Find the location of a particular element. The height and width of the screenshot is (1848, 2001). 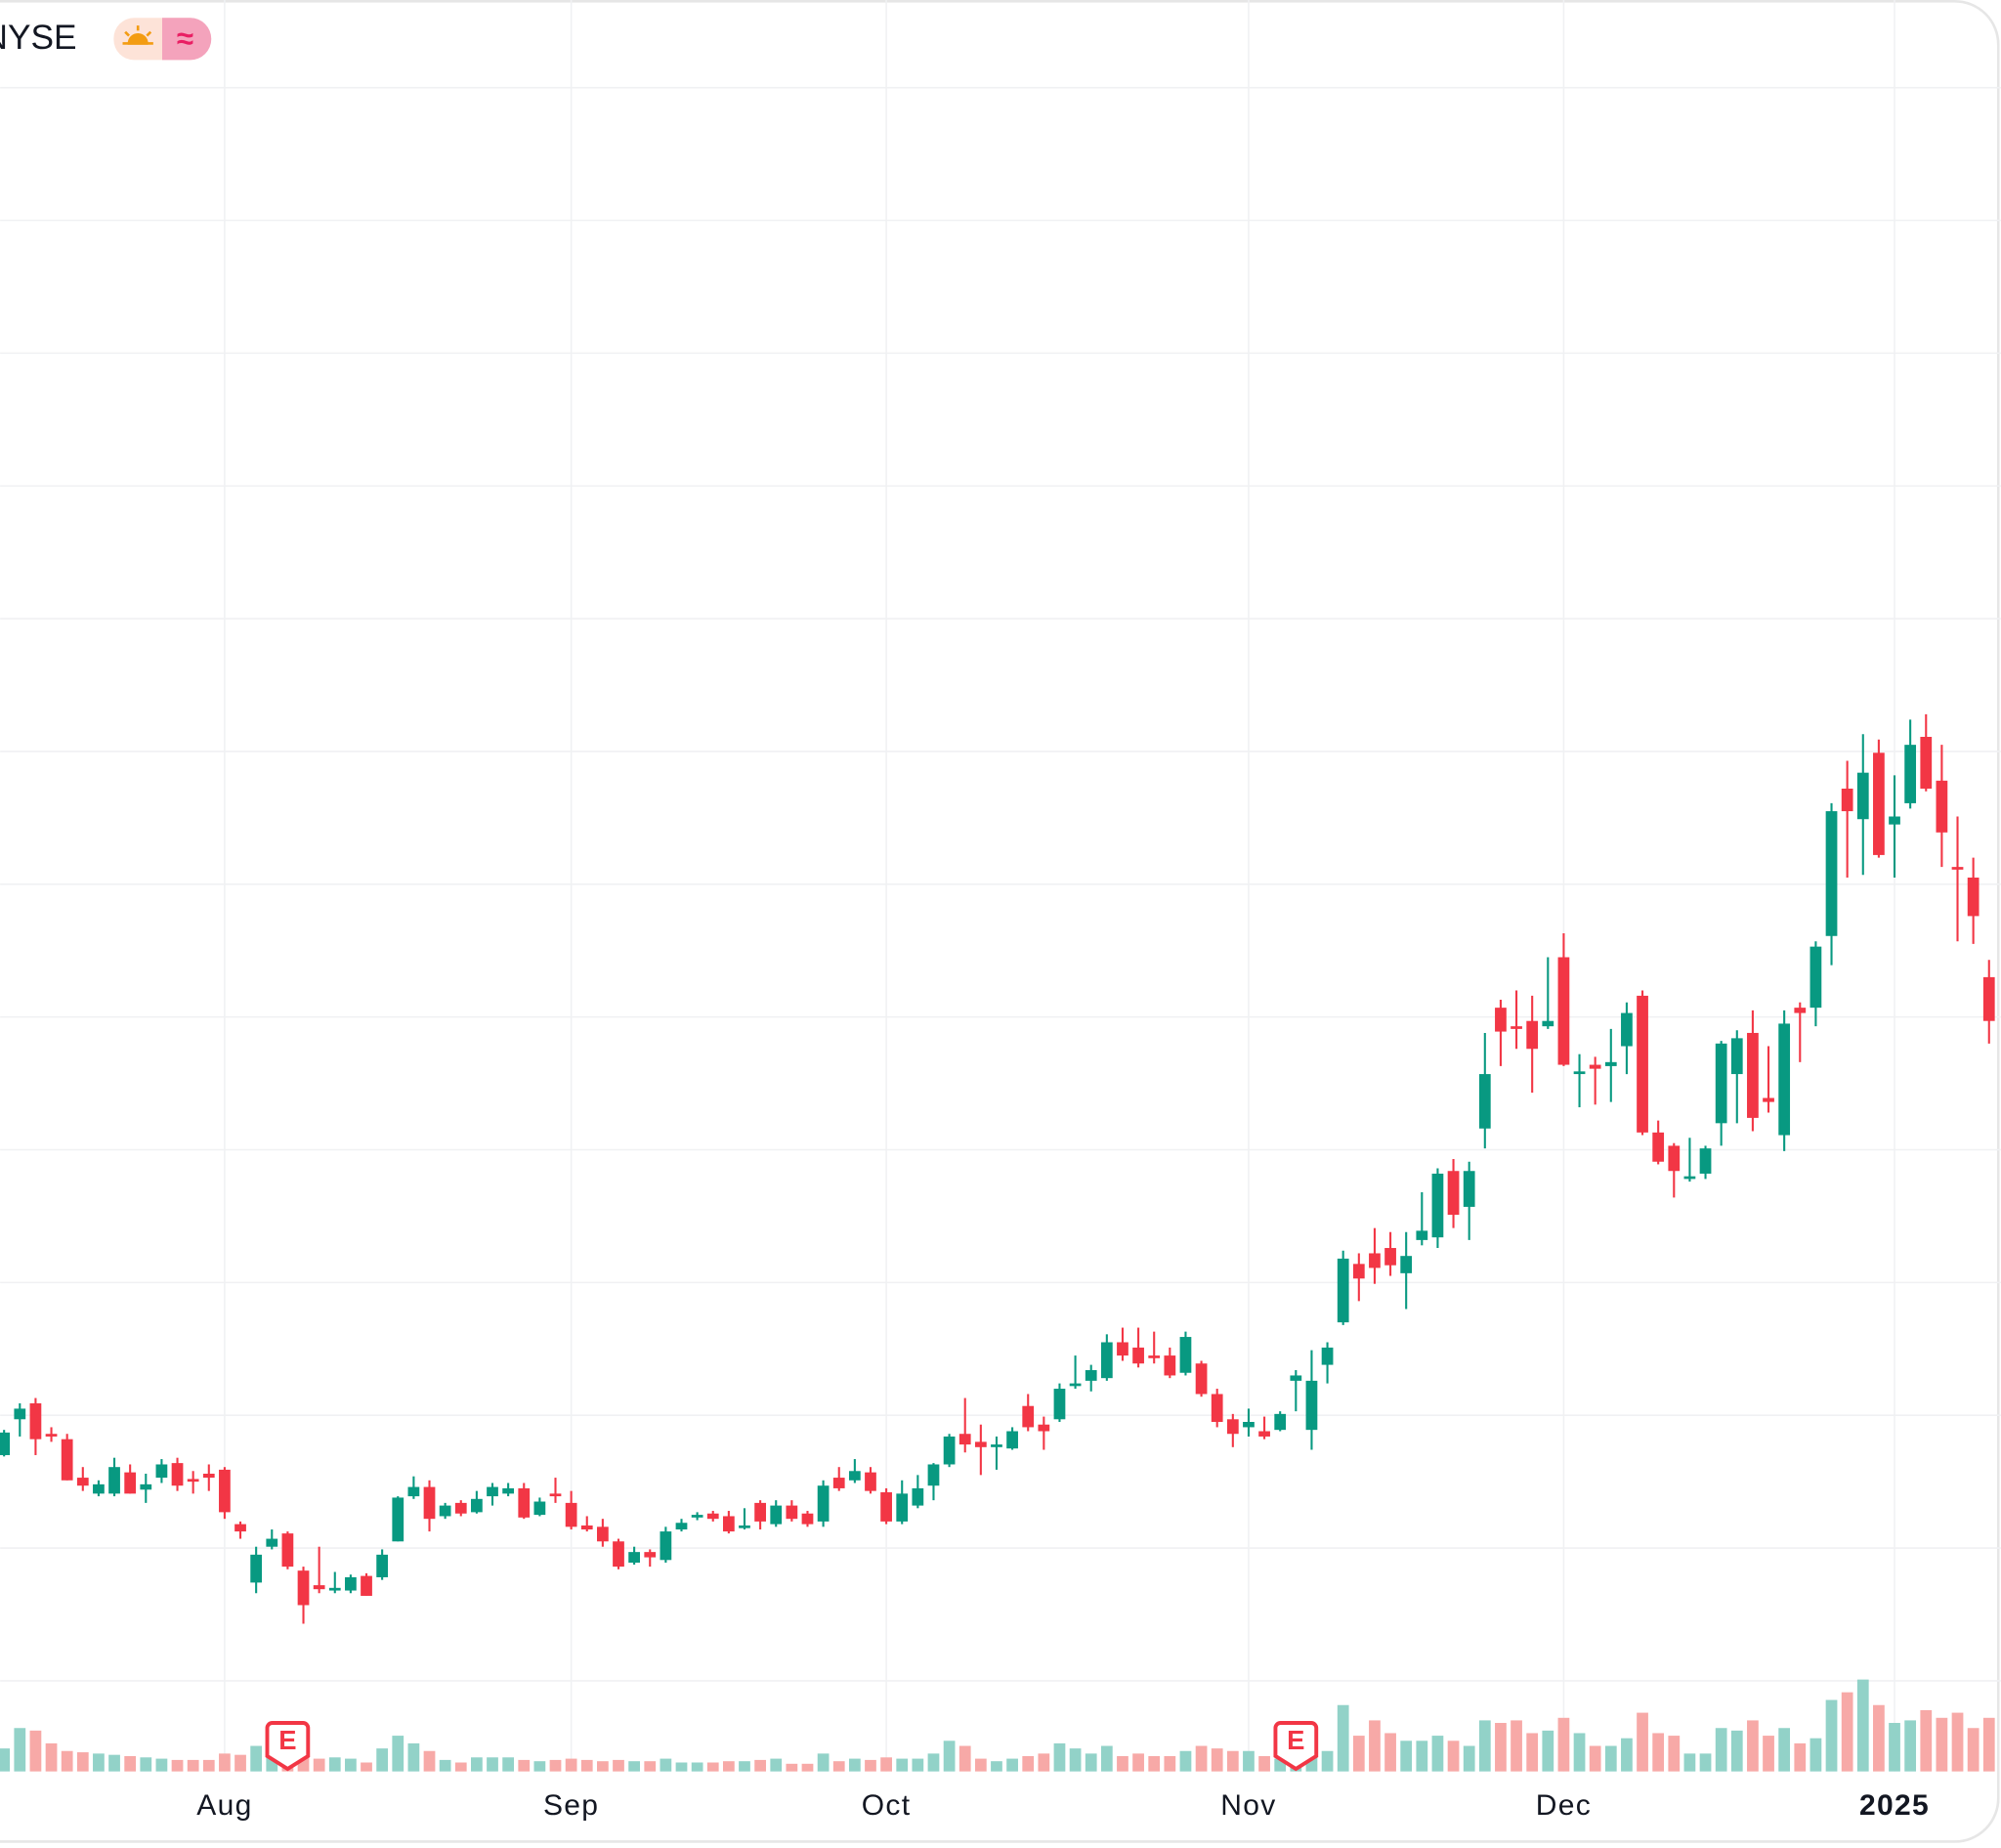

x-tick-label: Oct is located at coordinates (887, 1805).